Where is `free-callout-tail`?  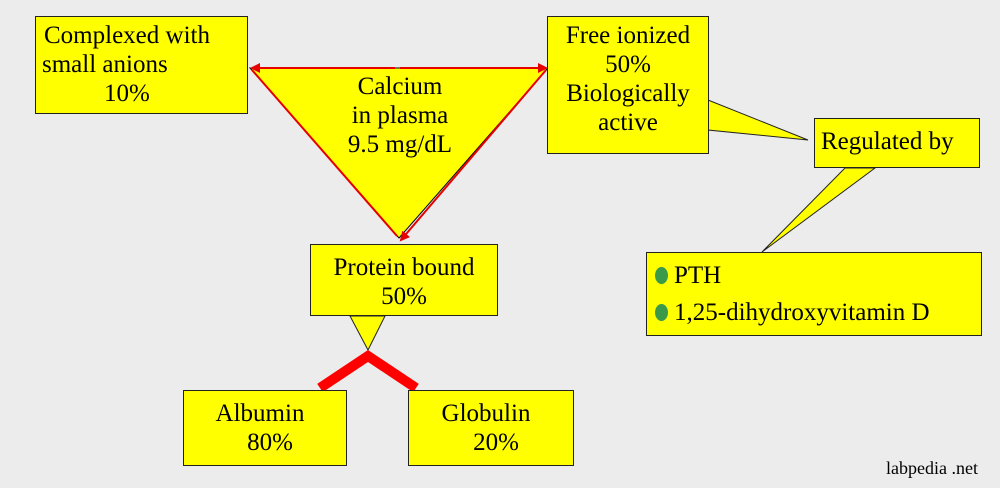 free-callout-tail is located at coordinates (758, 120).